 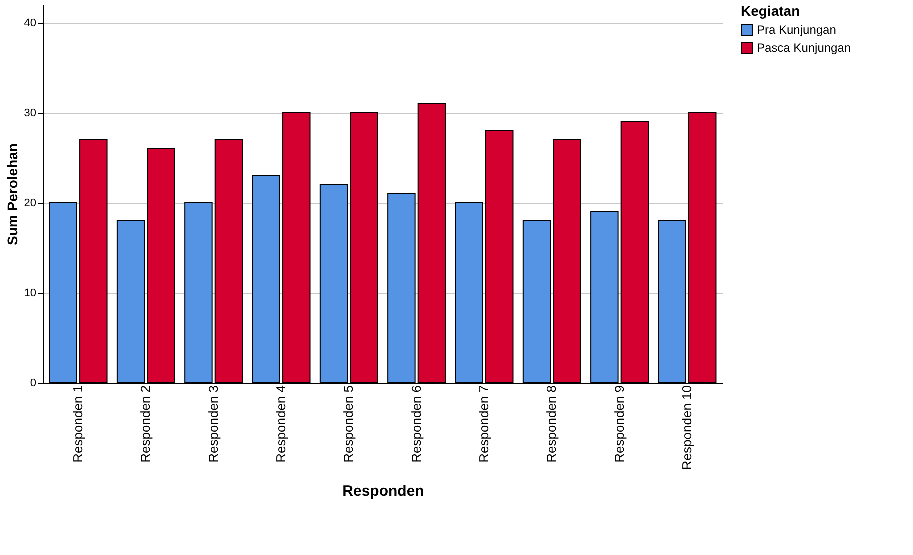 What do you see at coordinates (30, 24) in the screenshot?
I see `y-tick-label: 40` at bounding box center [30, 24].